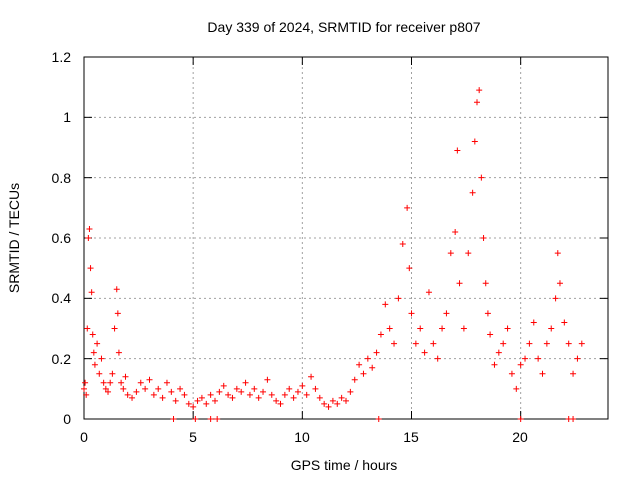  What do you see at coordinates (84, 437) in the screenshot?
I see `x-tick-label: 0` at bounding box center [84, 437].